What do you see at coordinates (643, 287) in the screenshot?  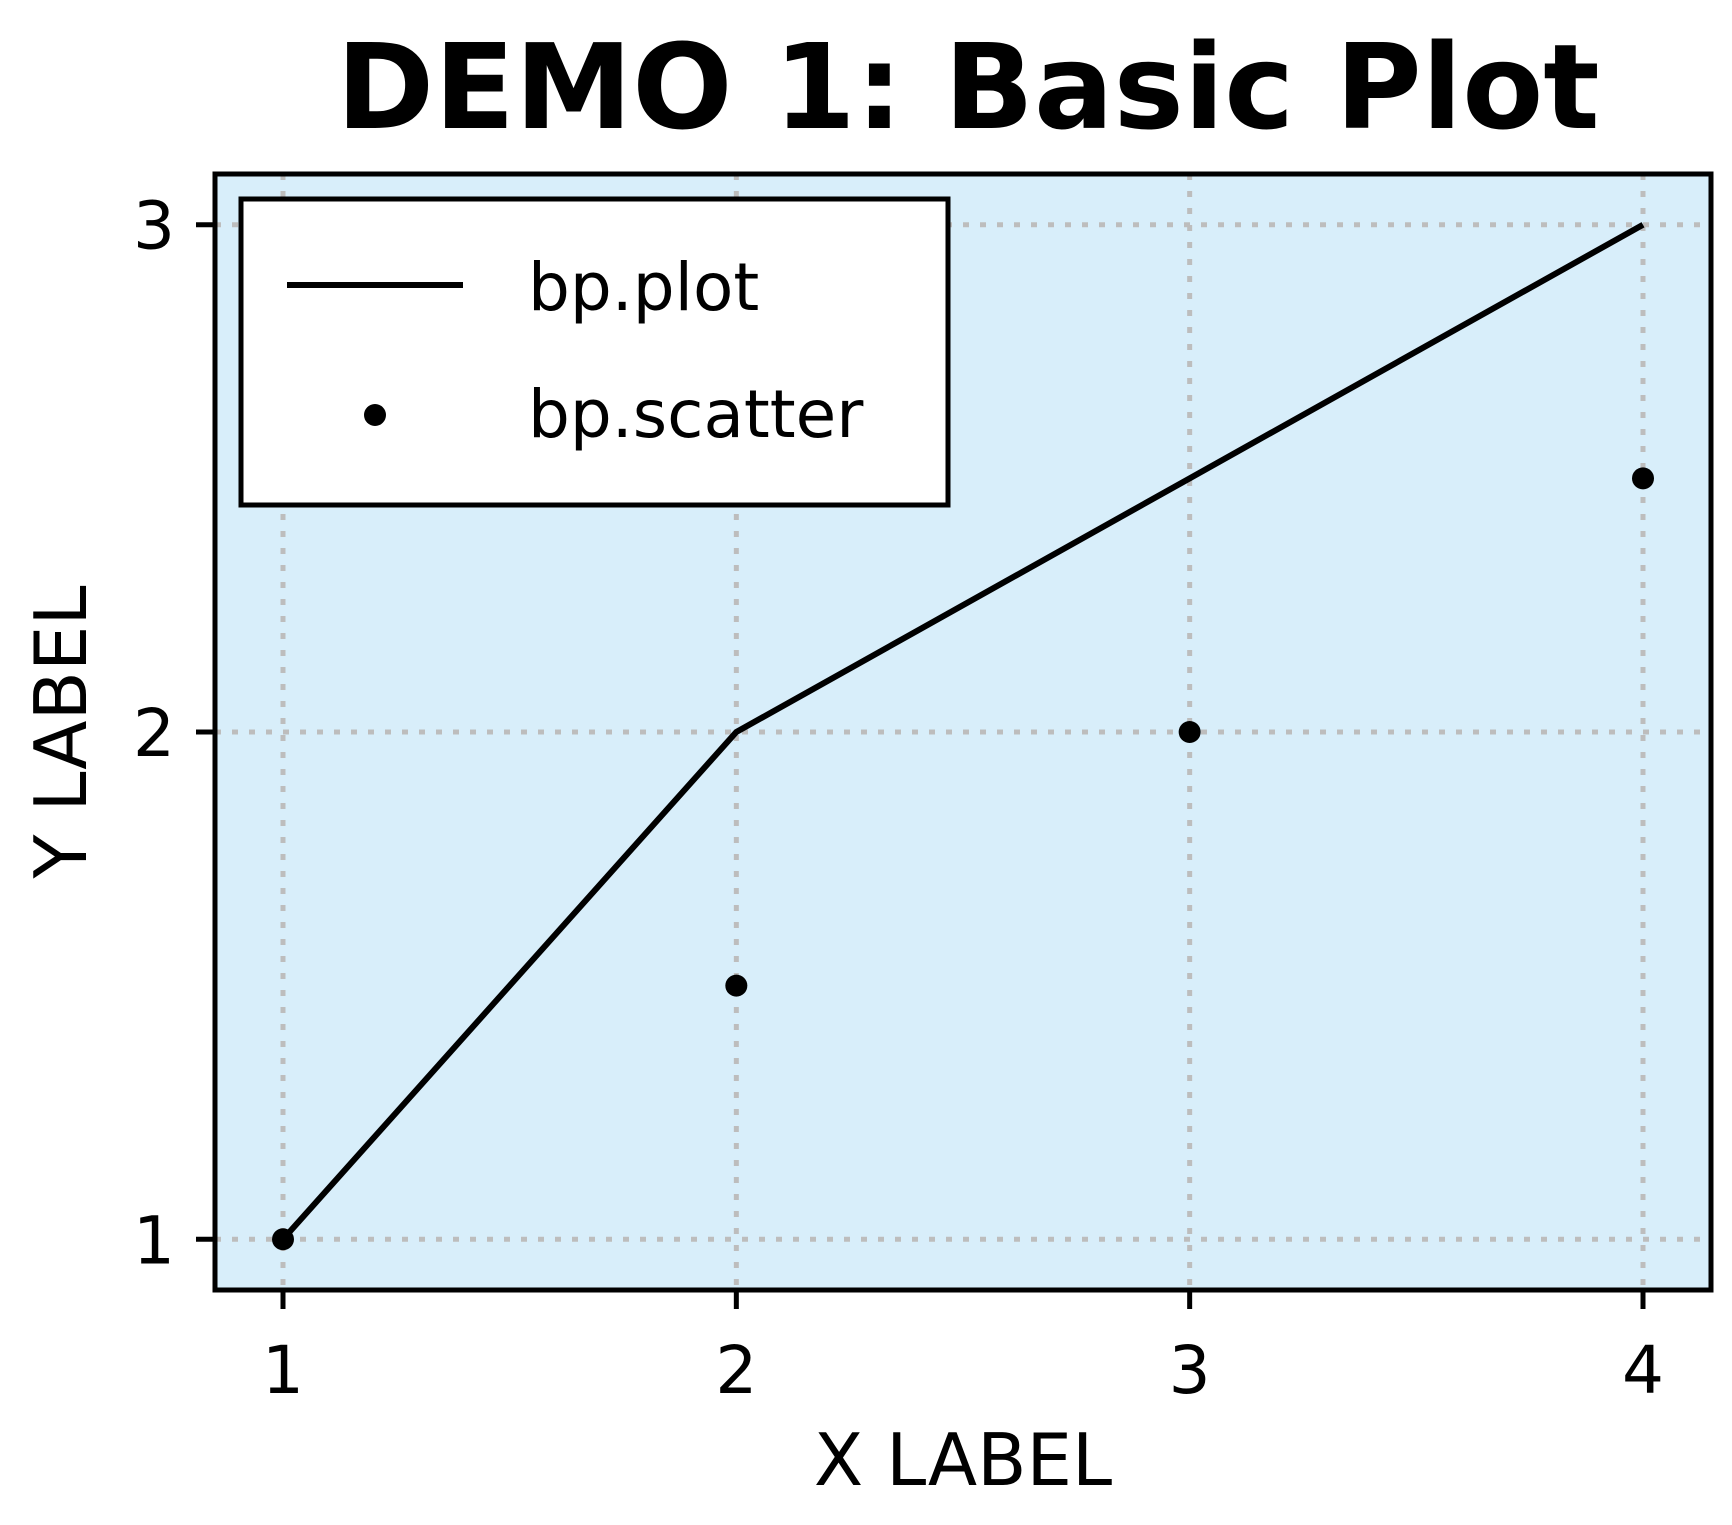 I see `legend-label-line: bp.plot` at bounding box center [643, 287].